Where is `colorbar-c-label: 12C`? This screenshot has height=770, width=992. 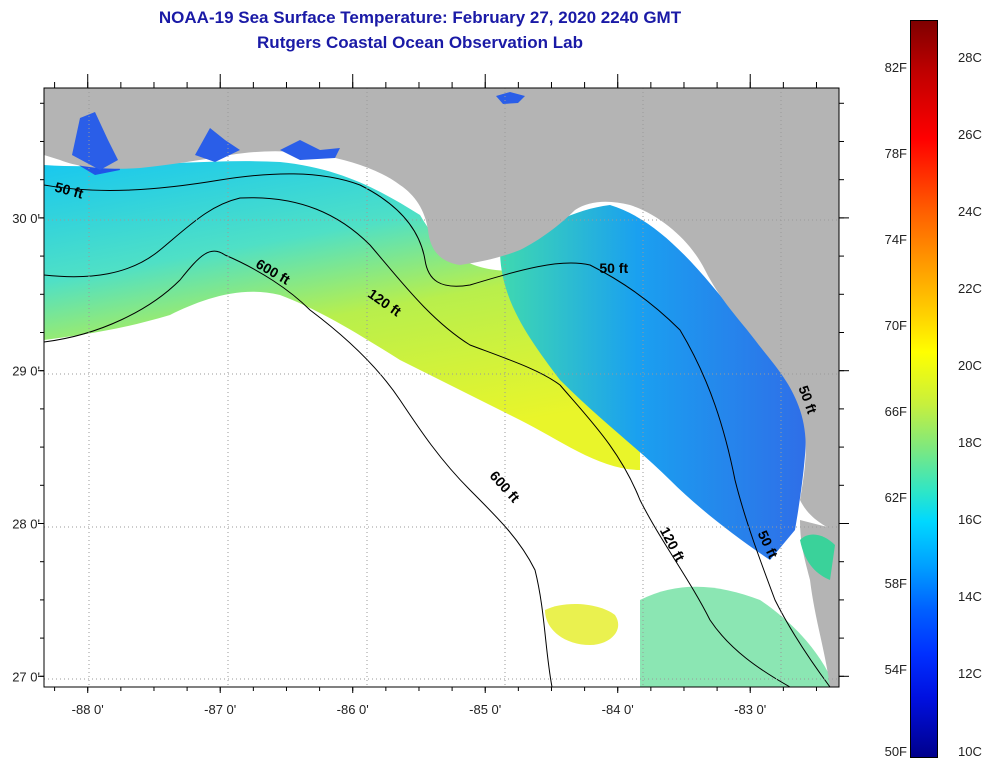
colorbar-c-label: 12C is located at coordinates (970, 673).